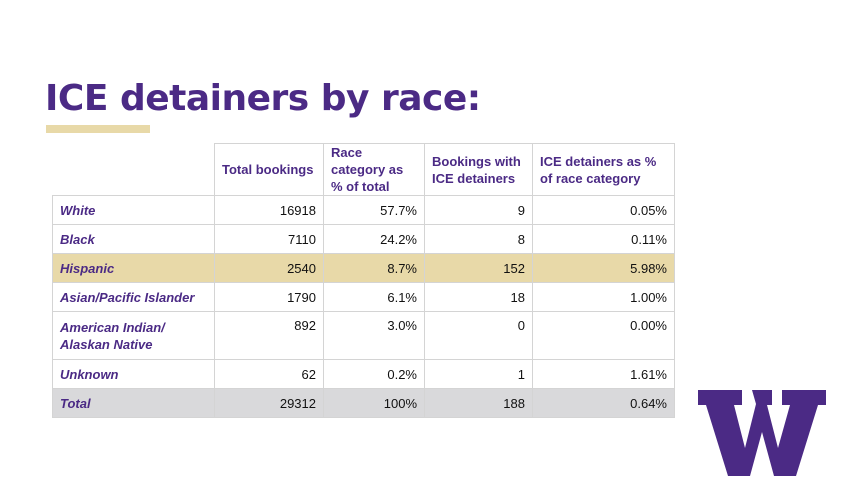  I want to click on title-underline, so click(98, 129).